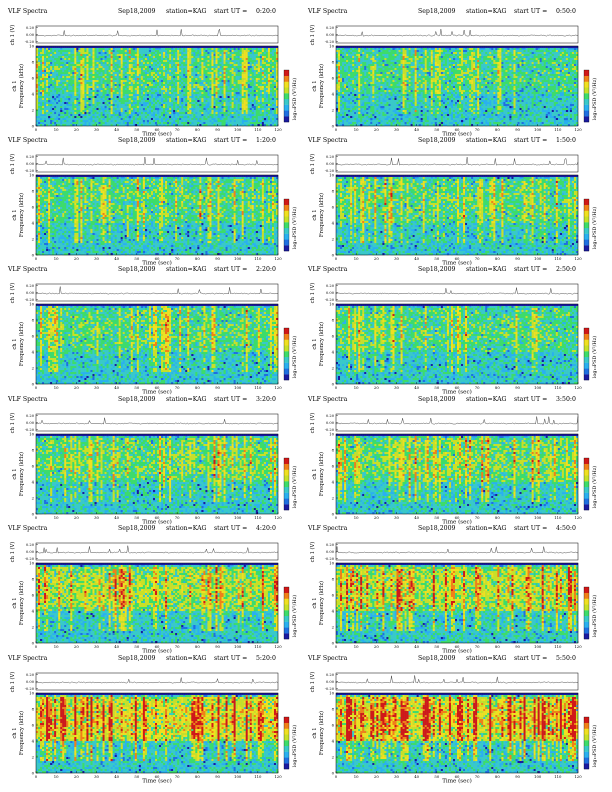 The width and height of the screenshot is (612, 792). Describe the element at coordinates (266, 269) in the screenshot. I see `panel-start-ut: 2:20:0` at that location.